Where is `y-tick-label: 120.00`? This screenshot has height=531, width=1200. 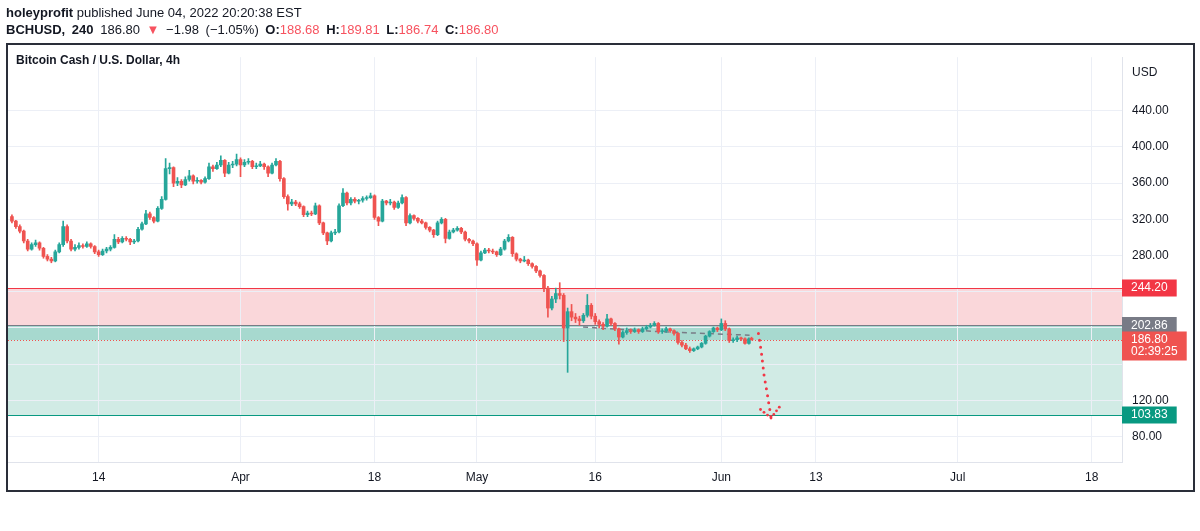
y-tick-label: 120.00 is located at coordinates (1151, 399).